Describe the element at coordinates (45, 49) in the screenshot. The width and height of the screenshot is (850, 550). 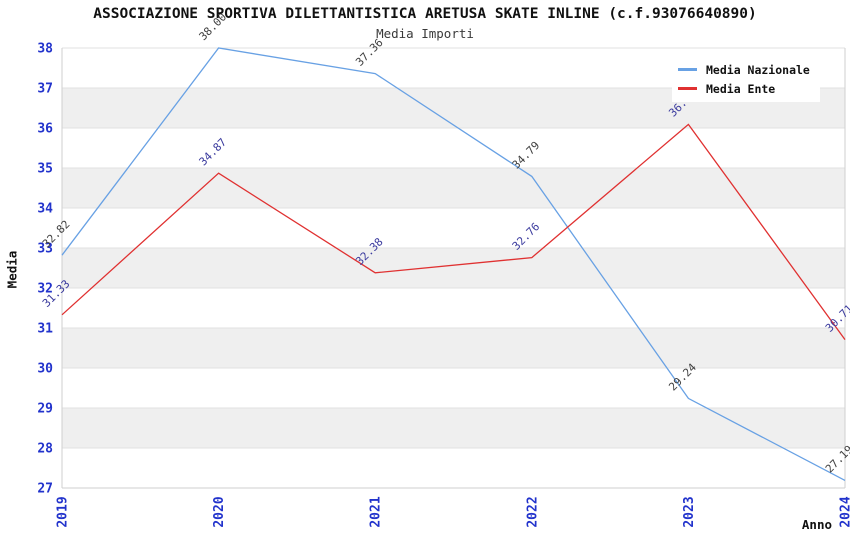
I see `y-tick-label: 38` at that location.